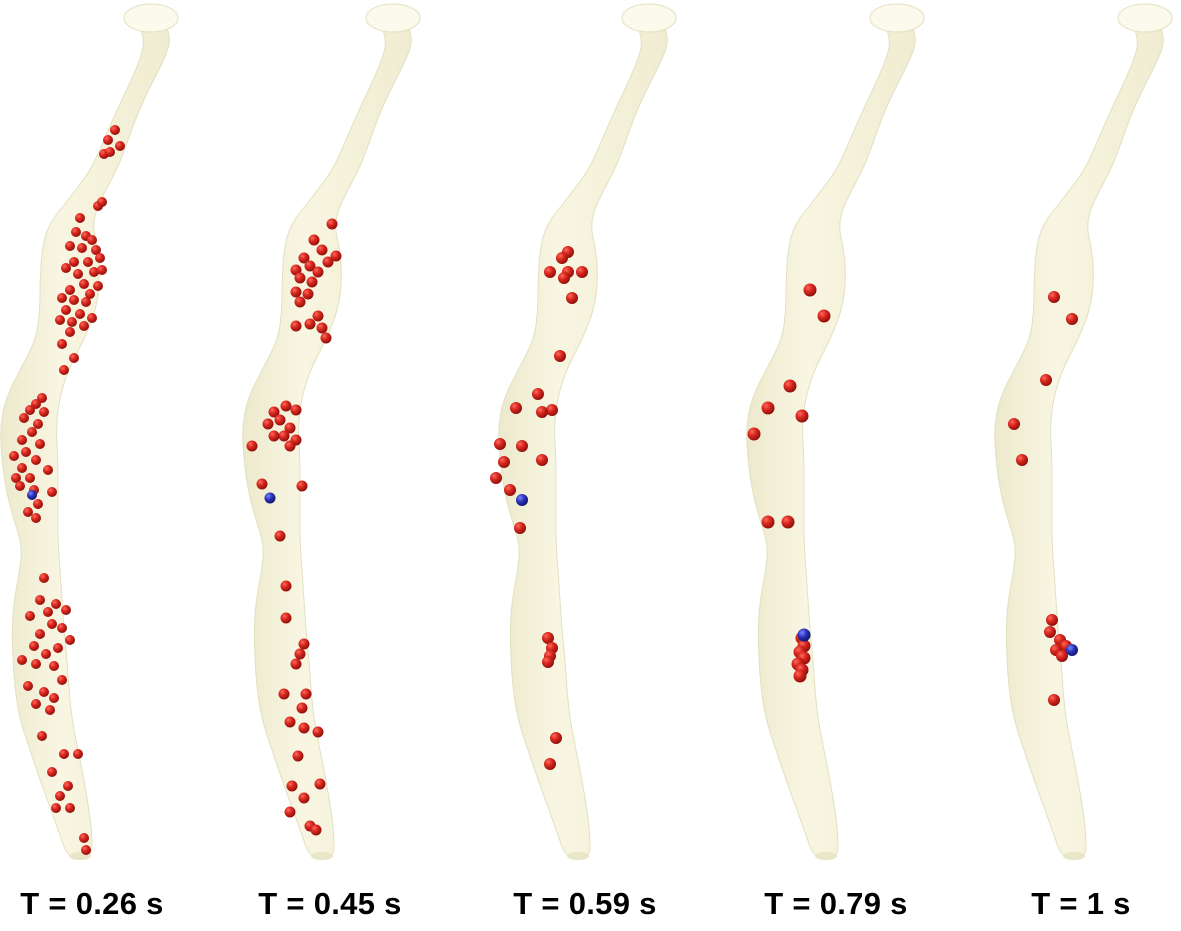  Describe the element at coordinates (585, 903) in the screenshot. I see `panel-caption-3: T = 0.59 s` at that location.